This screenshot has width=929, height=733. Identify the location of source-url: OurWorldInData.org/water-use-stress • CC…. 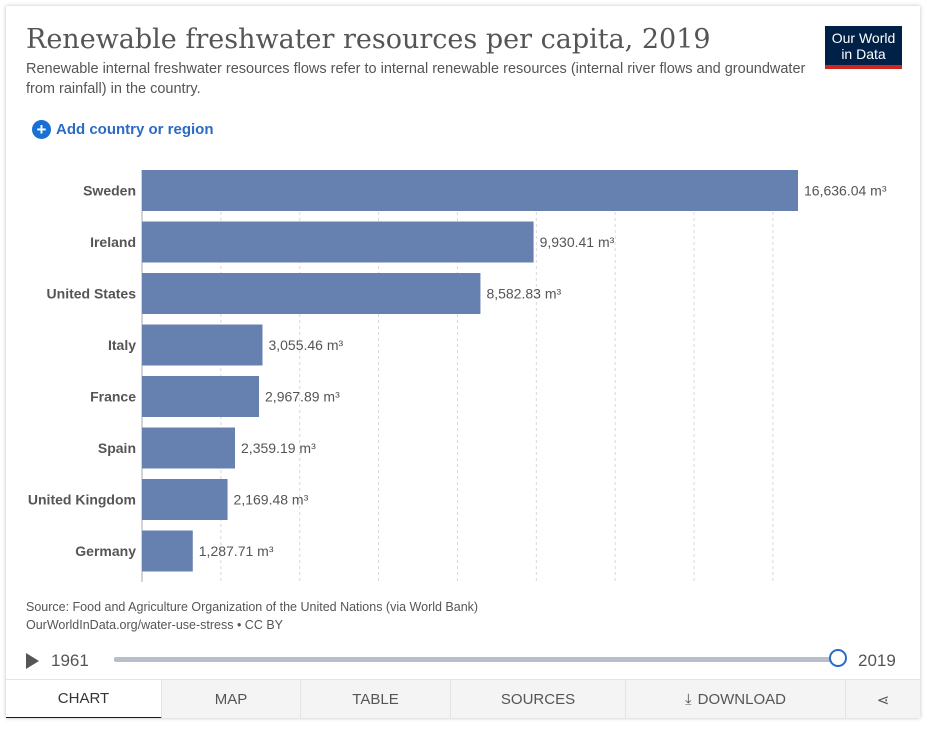
(155, 625).